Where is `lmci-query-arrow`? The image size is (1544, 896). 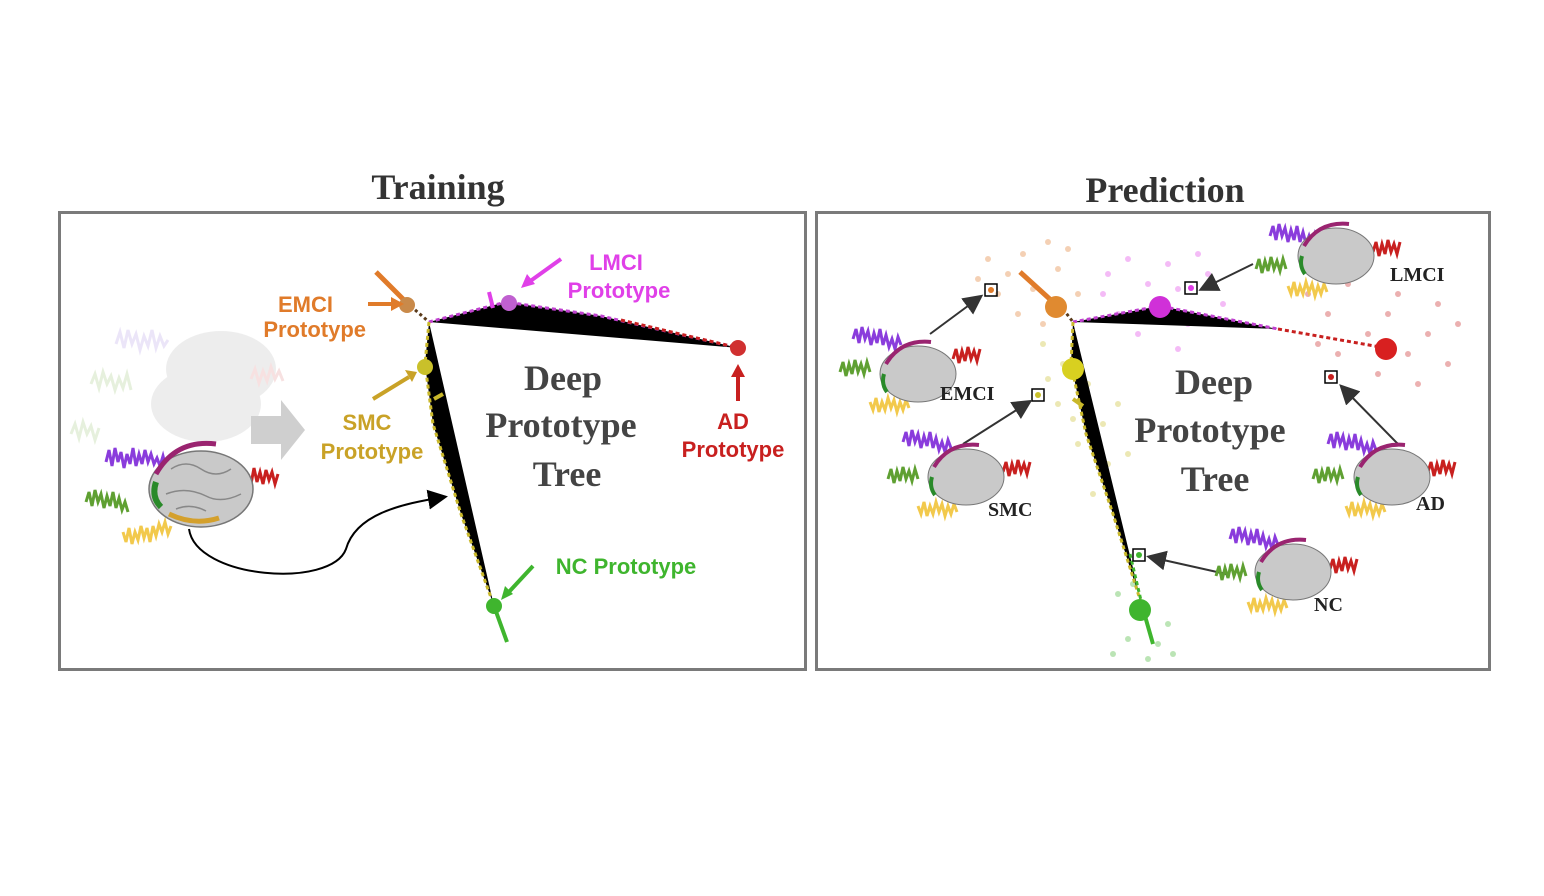 lmci-query-arrow is located at coordinates (1226, 277).